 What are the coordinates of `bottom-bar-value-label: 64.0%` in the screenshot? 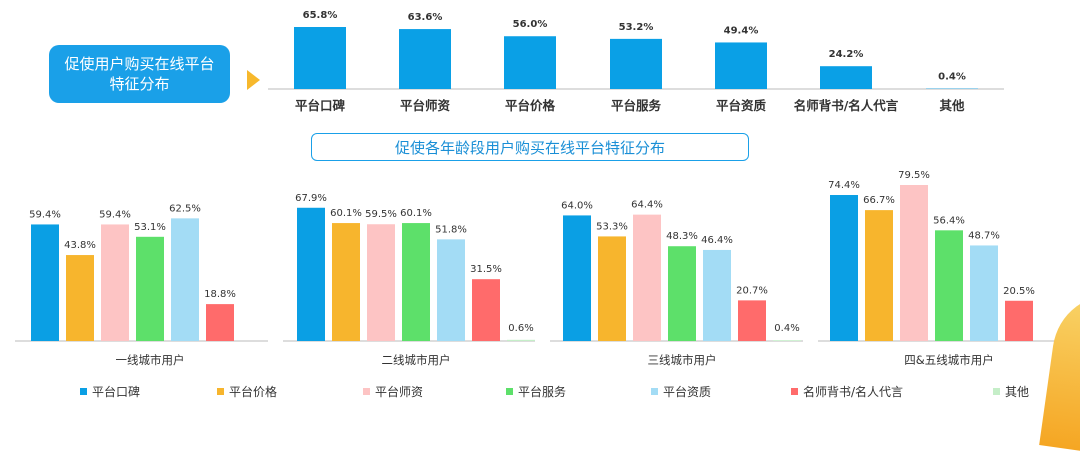 It's located at (577, 205).